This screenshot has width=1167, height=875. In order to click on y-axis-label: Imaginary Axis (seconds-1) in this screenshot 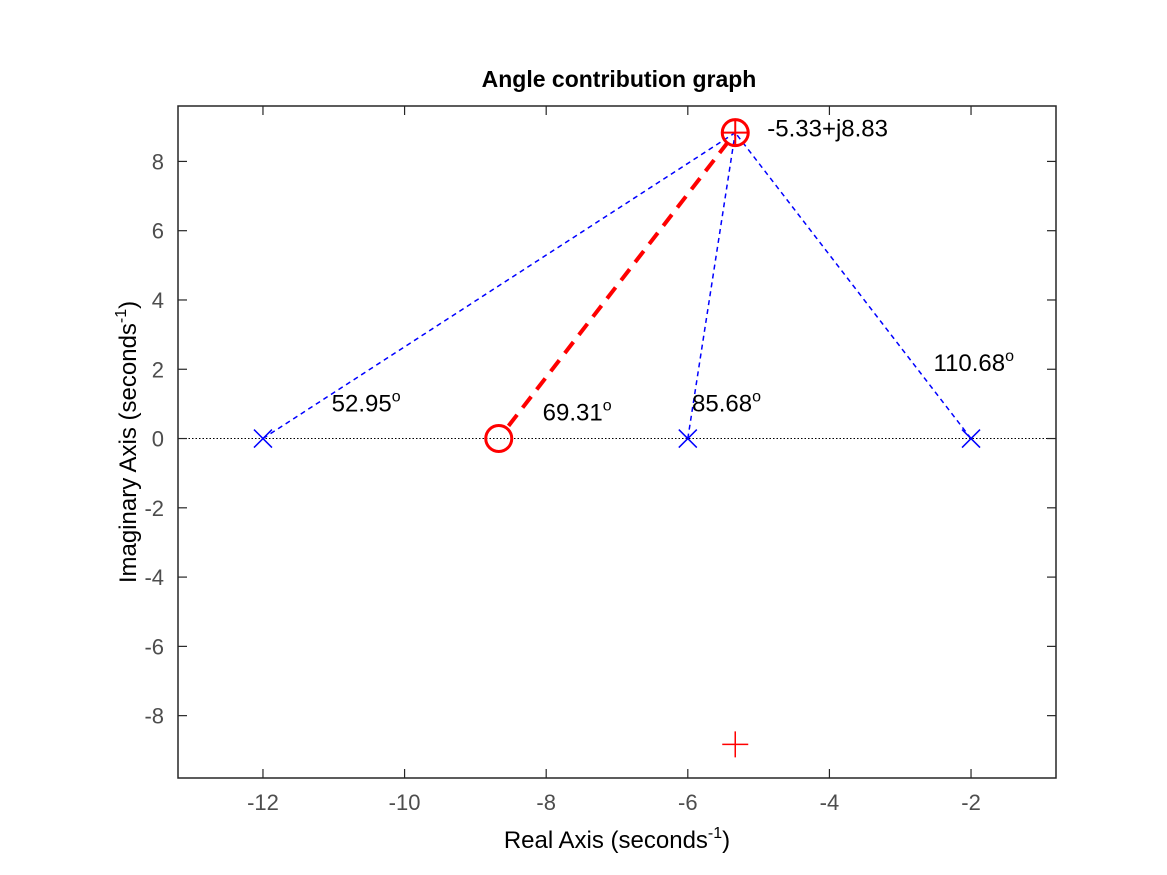, I will do `click(127, 442)`.